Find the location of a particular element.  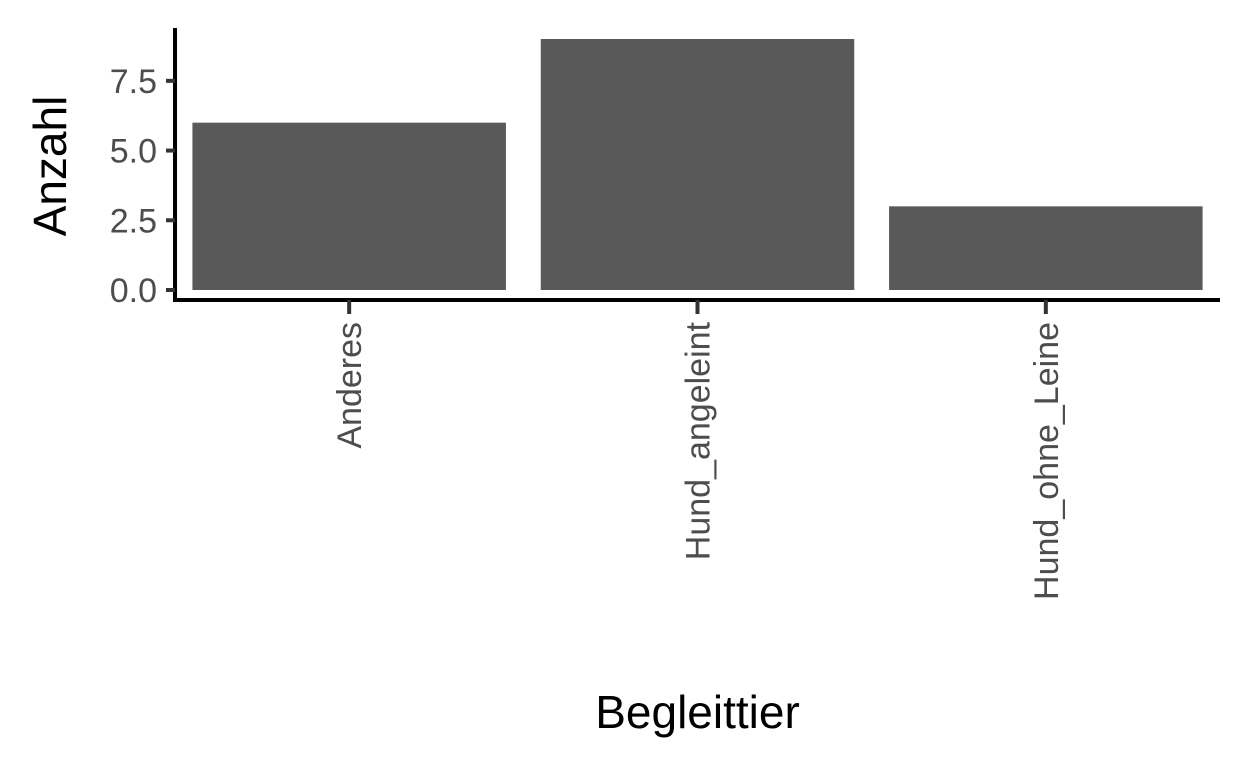

x-tick-label: Hund_ohne_Leine is located at coordinates (1047, 461).